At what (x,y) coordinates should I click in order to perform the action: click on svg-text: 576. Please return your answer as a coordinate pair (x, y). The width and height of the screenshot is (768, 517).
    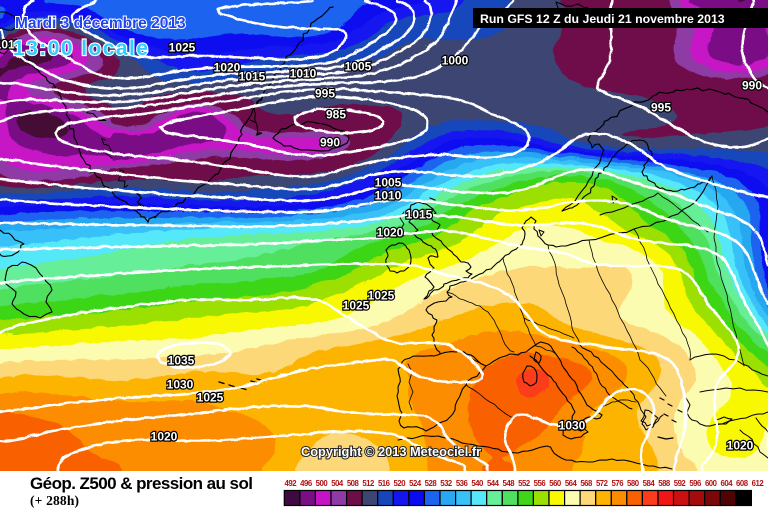
    Looking at the image, I should click on (618, 483).